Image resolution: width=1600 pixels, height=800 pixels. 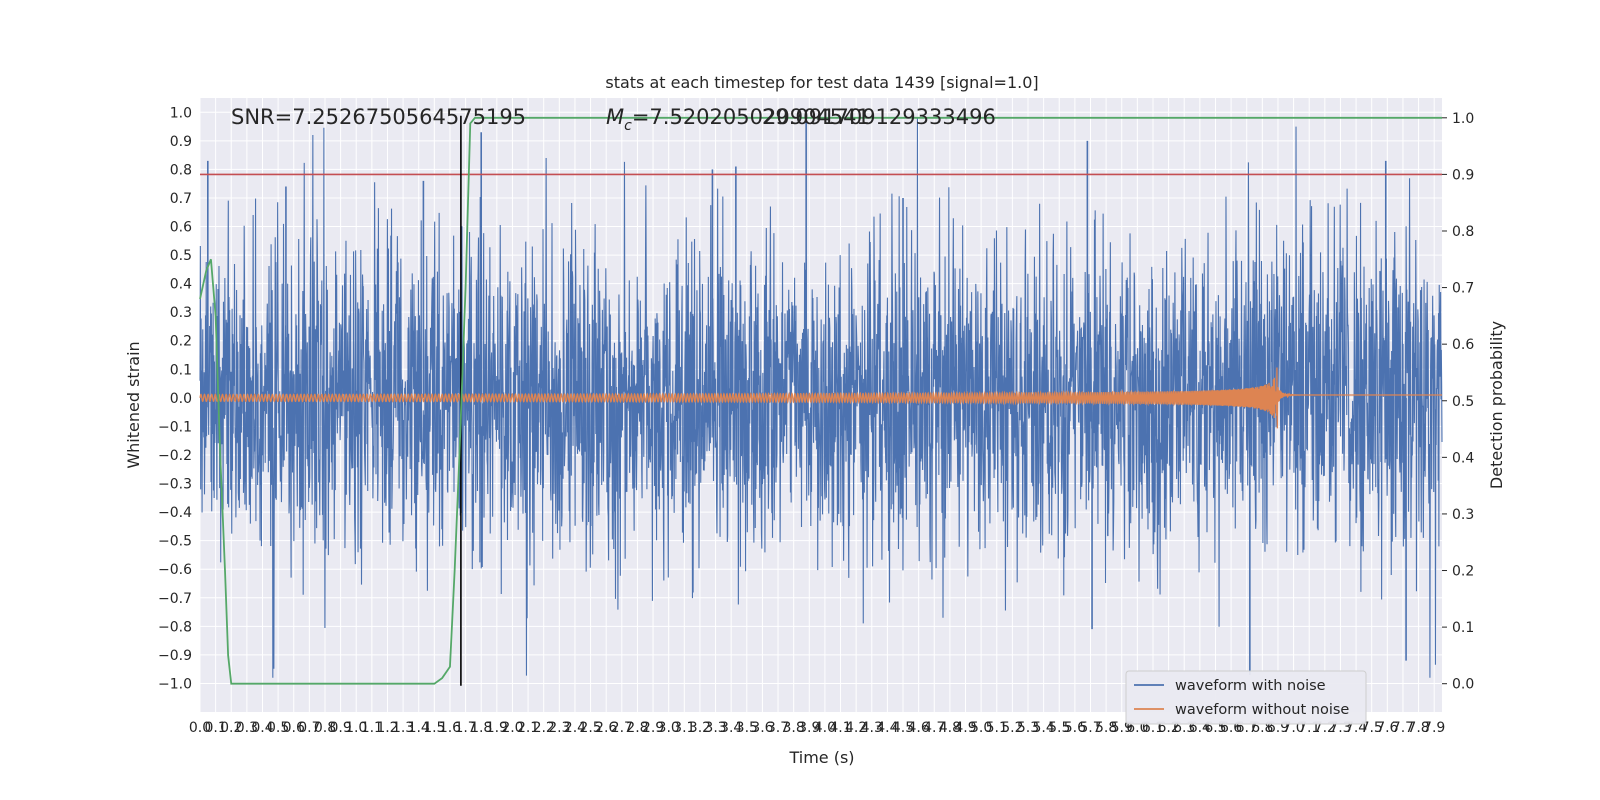 I want to click on x-tick-label: 4.4, so click(x=887, y=728).